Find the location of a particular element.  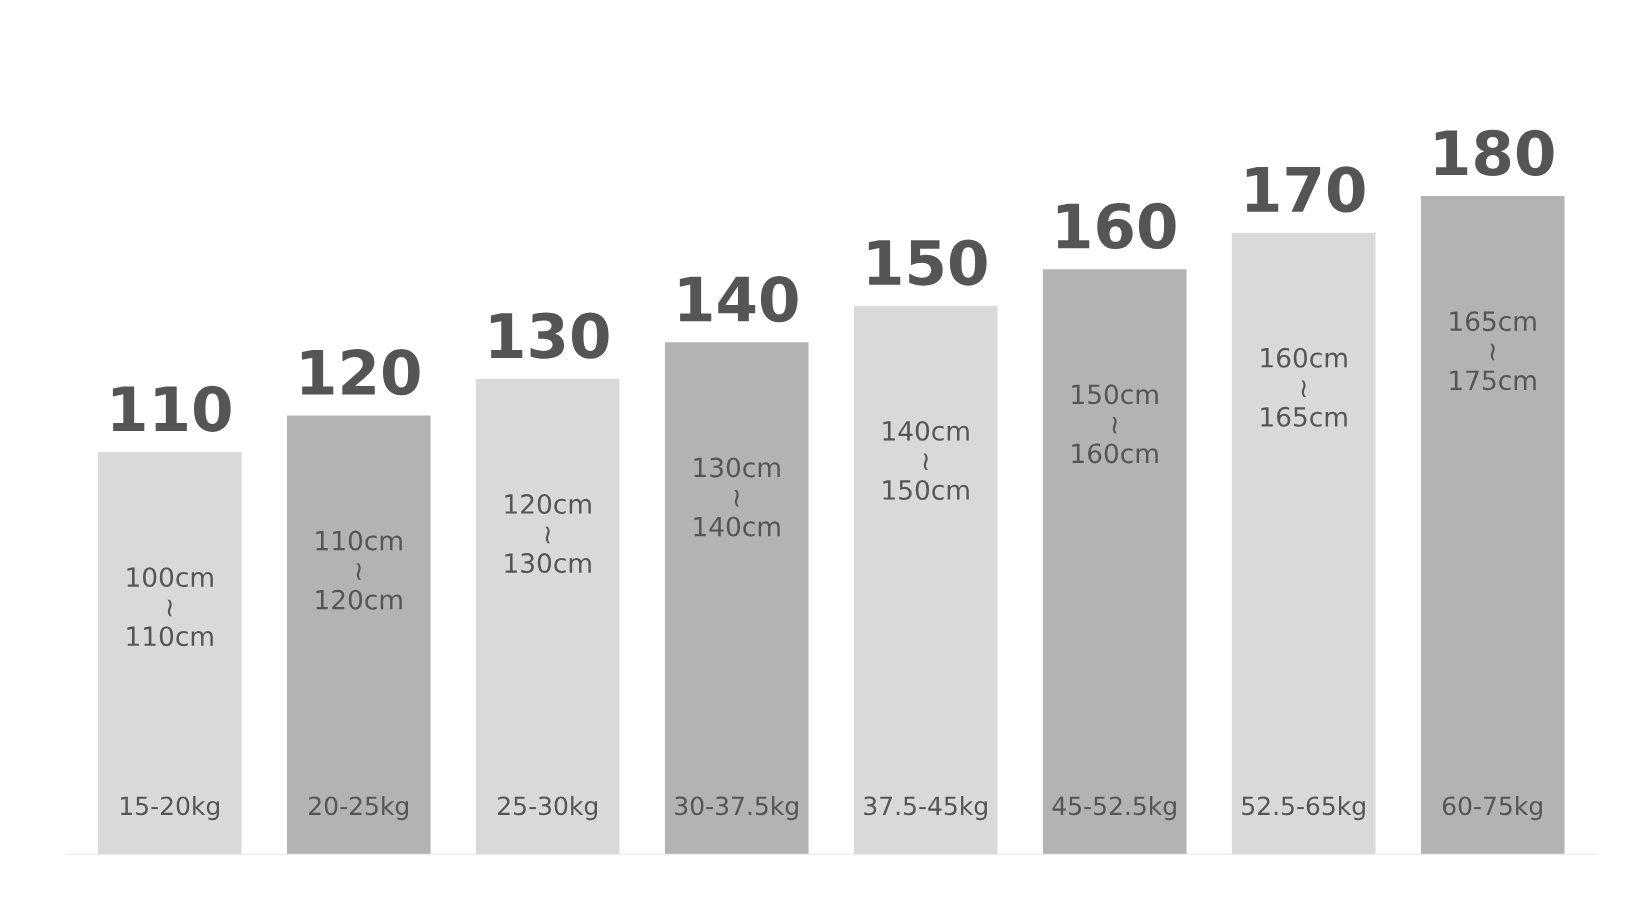

x-tick-label: 15-20kg is located at coordinates (170, 808).